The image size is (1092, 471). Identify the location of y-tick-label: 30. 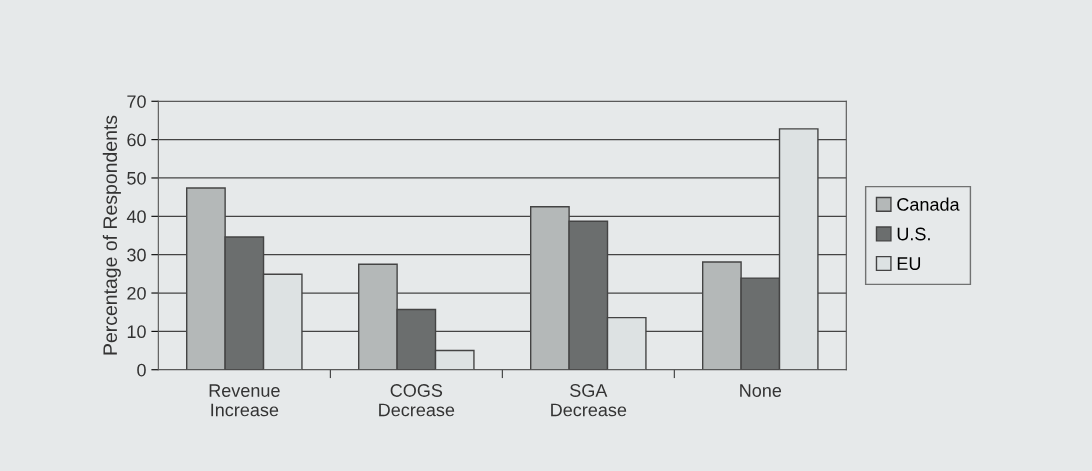
(136, 255).